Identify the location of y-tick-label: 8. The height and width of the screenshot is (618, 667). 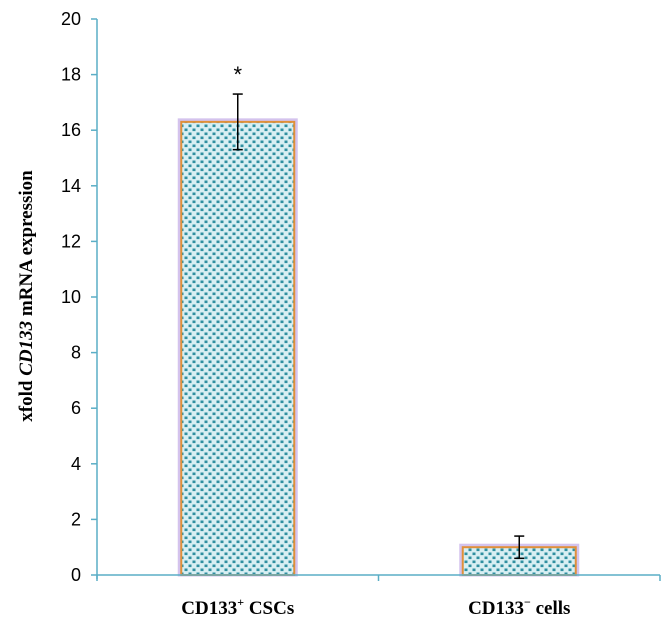
(76, 353).